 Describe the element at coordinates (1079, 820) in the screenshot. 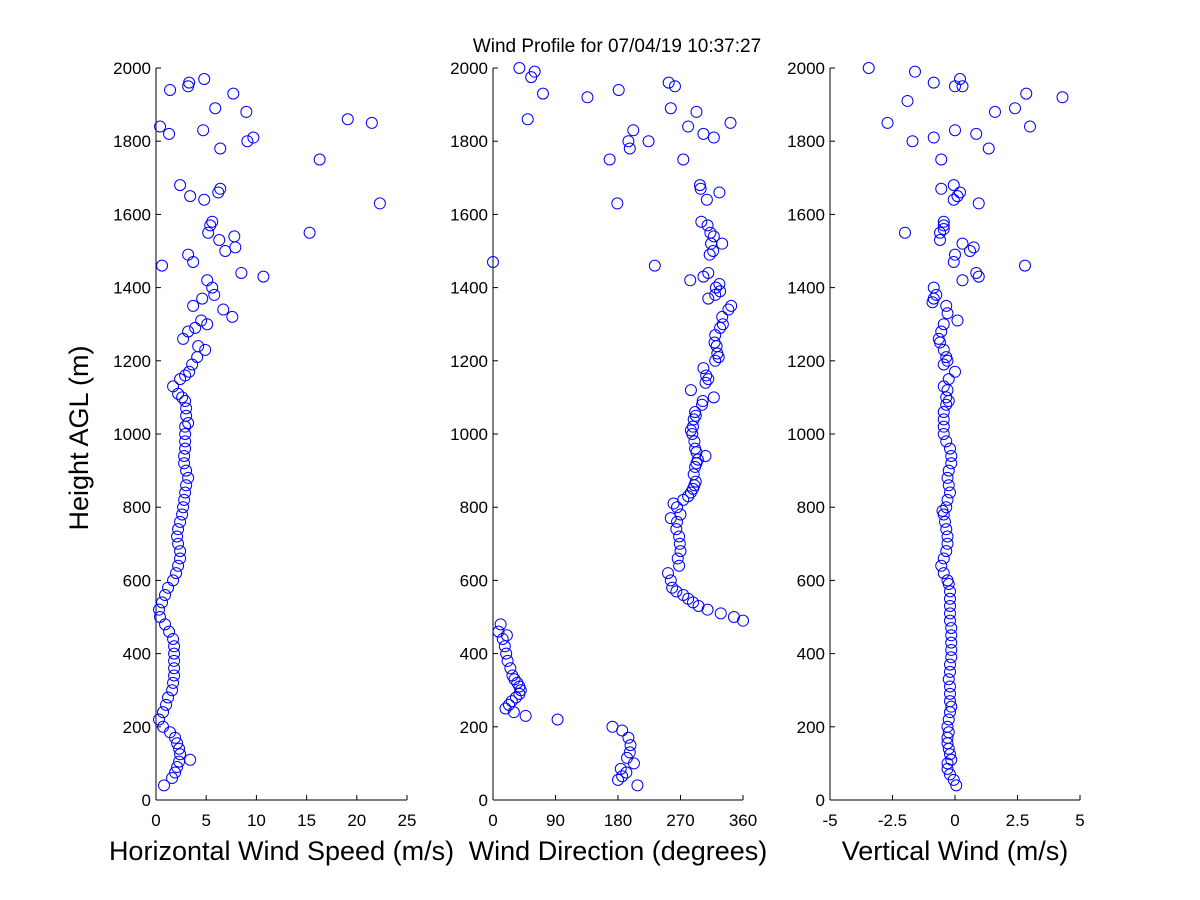

I see `x-tick-label: 5` at that location.